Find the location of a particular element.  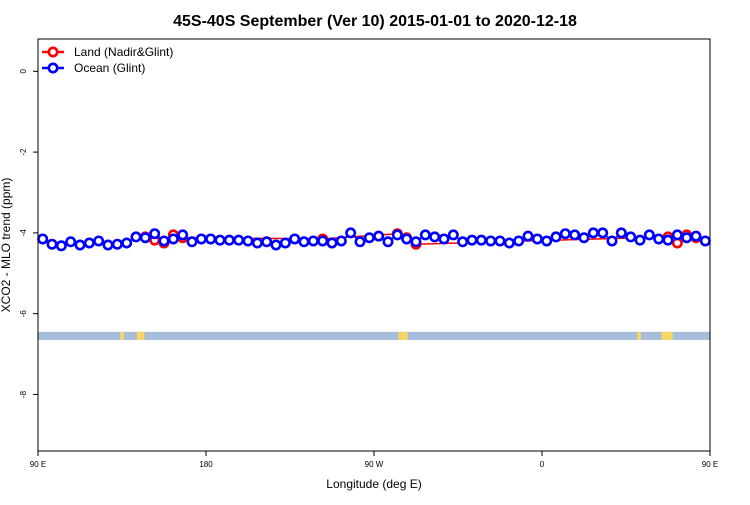

legend-label: Land (Nadir&Glint) is located at coordinates (123, 52).